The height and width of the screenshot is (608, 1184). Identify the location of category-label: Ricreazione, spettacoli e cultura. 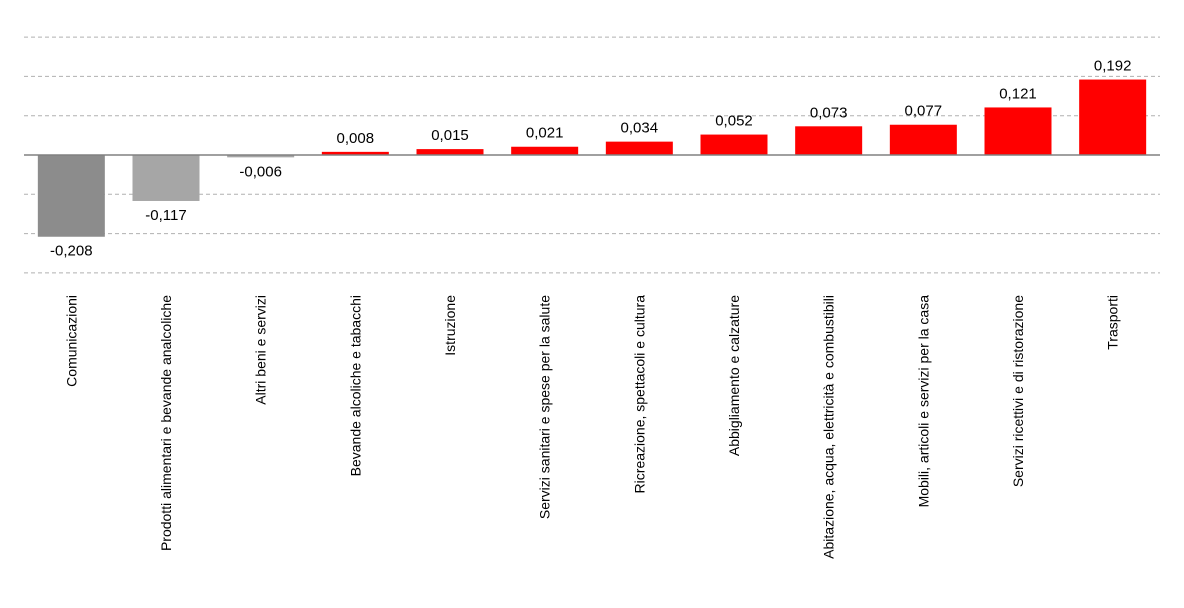
(639, 394).